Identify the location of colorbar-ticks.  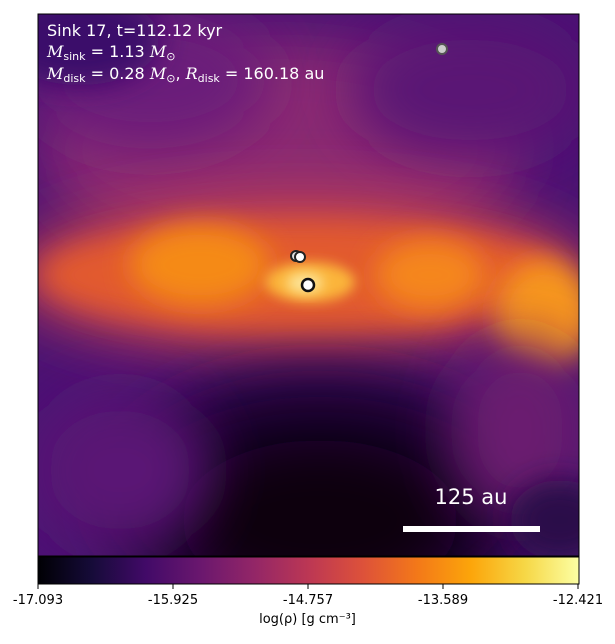
(308, 586).